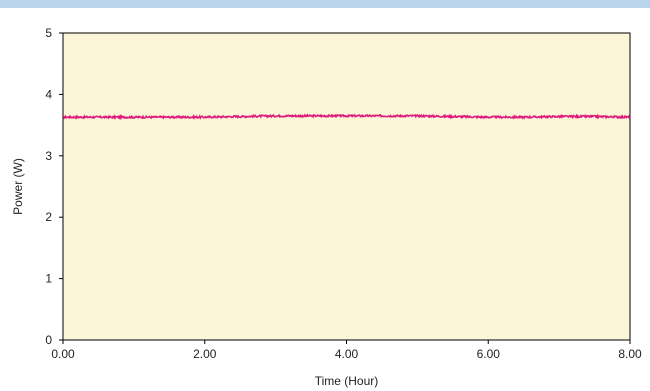 This screenshot has height=391, width=650. Describe the element at coordinates (48, 156) in the screenshot. I see `y-tick-label: 3` at that location.